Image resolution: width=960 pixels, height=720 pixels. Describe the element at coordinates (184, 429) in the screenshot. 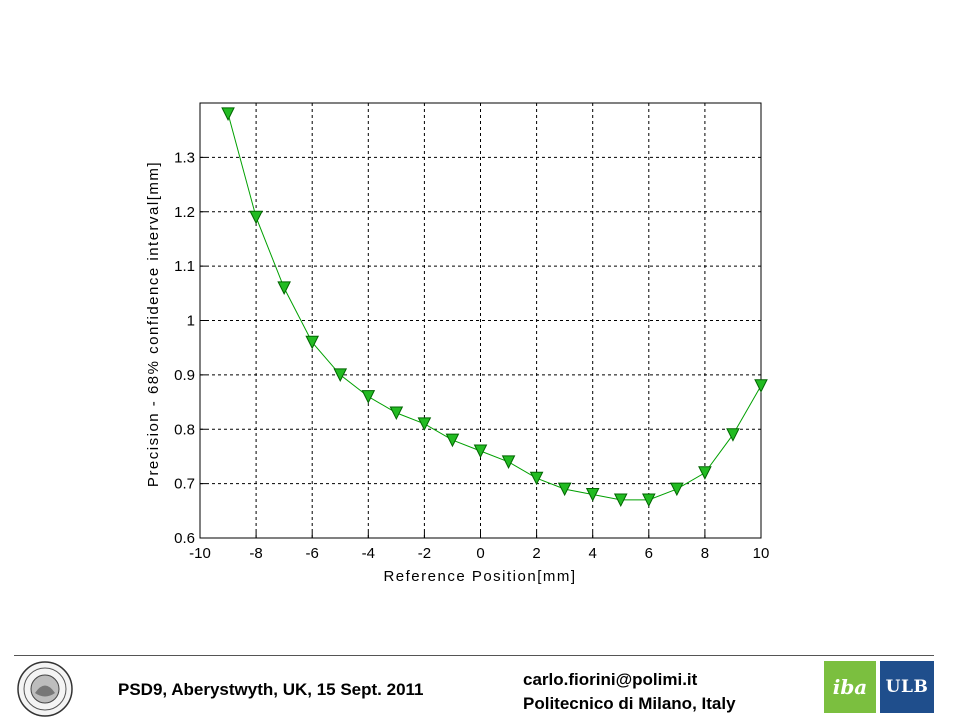

I see `y-tick-label: 0.8` at that location.